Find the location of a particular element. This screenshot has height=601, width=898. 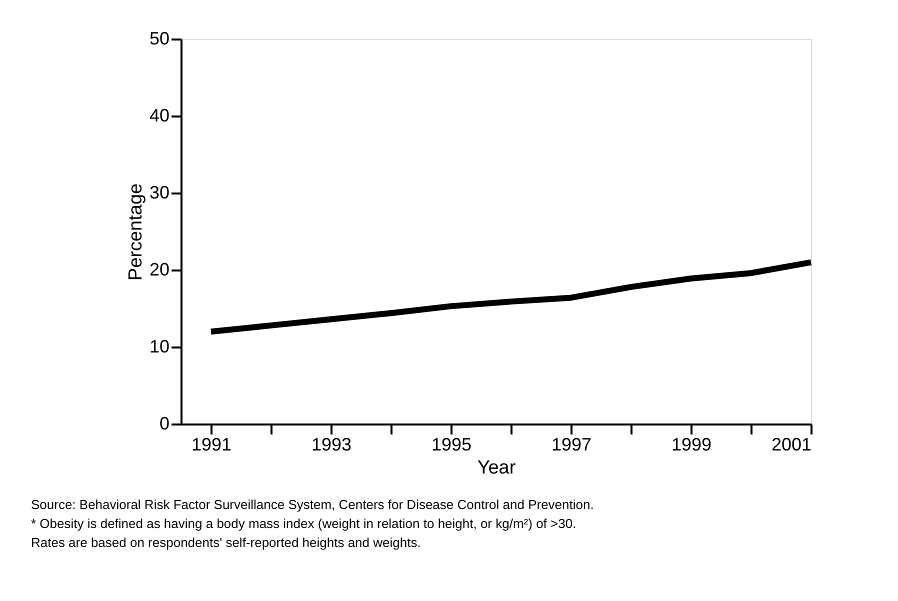

text: * Obesity is defined as having a body mass index (weight in relation to height, or kg/m²) of >30. is located at coordinates (303, 523).